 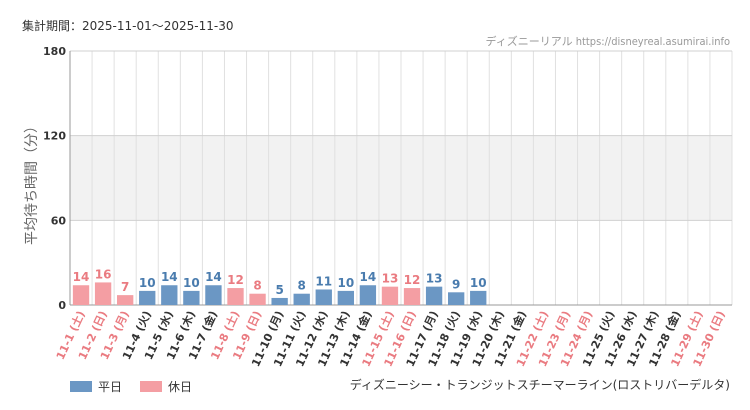 I want to click on y-axis-title: 平均待ち時間（分）, so click(x=32, y=182).